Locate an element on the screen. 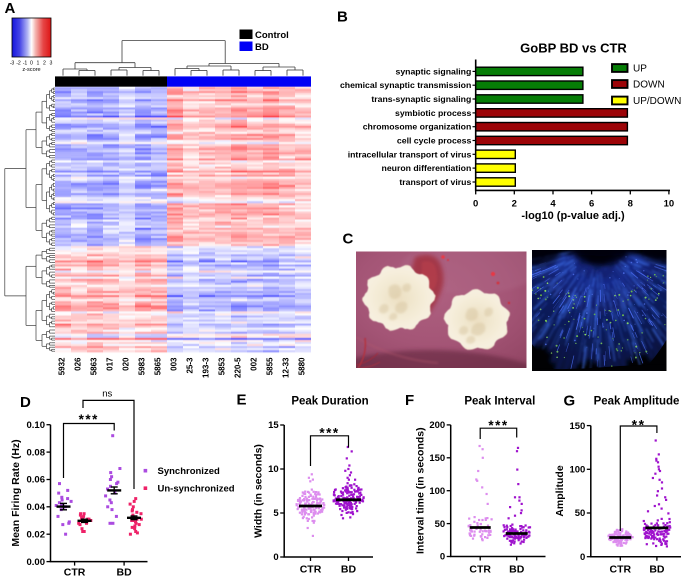 The image size is (685, 587). svg-text: GoBP BD vs CTR is located at coordinates (573, 48).